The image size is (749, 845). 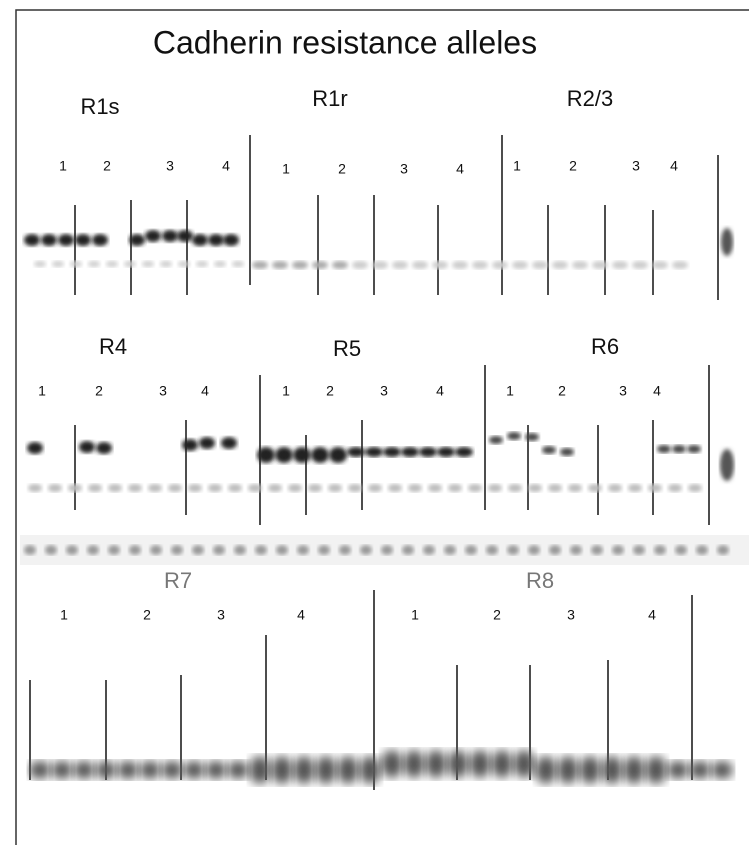 I want to click on panel-label: R2/3, so click(x=590, y=98).